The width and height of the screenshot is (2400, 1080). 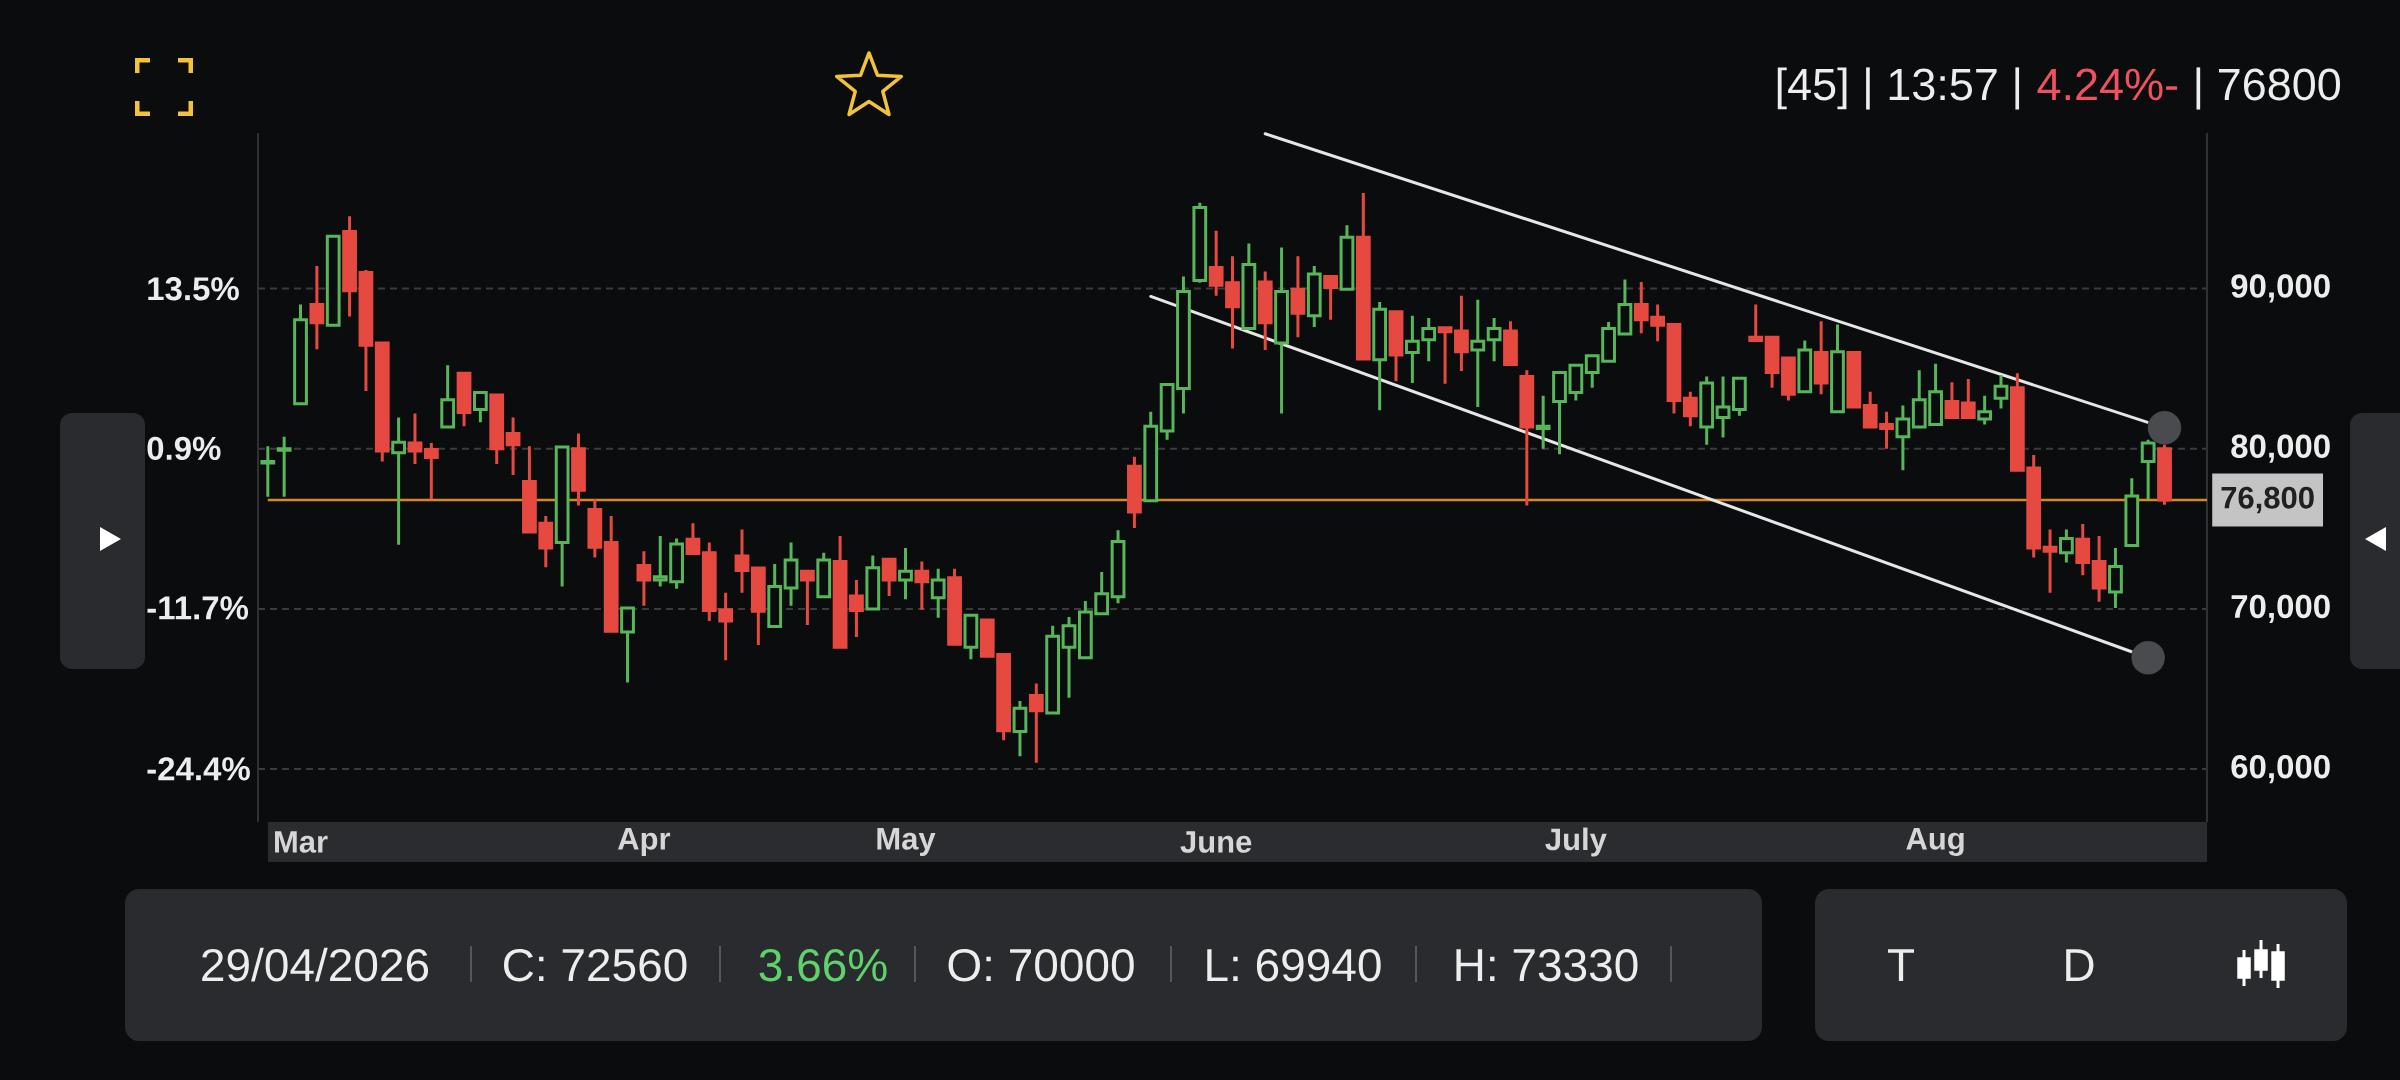 I want to click on y2-tick-label: 0.9%, so click(x=184, y=448).